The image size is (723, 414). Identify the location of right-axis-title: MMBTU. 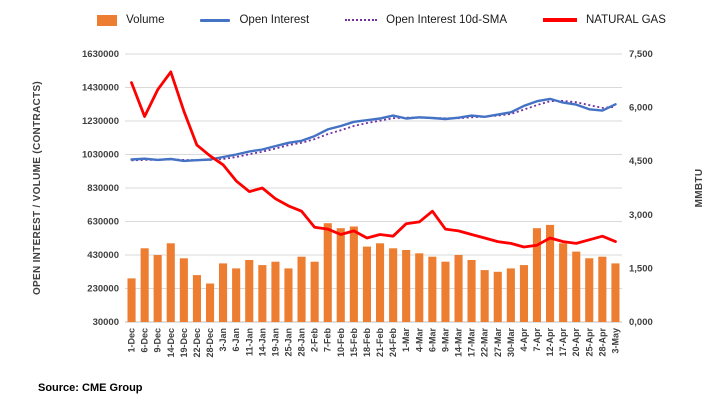
(699, 188).